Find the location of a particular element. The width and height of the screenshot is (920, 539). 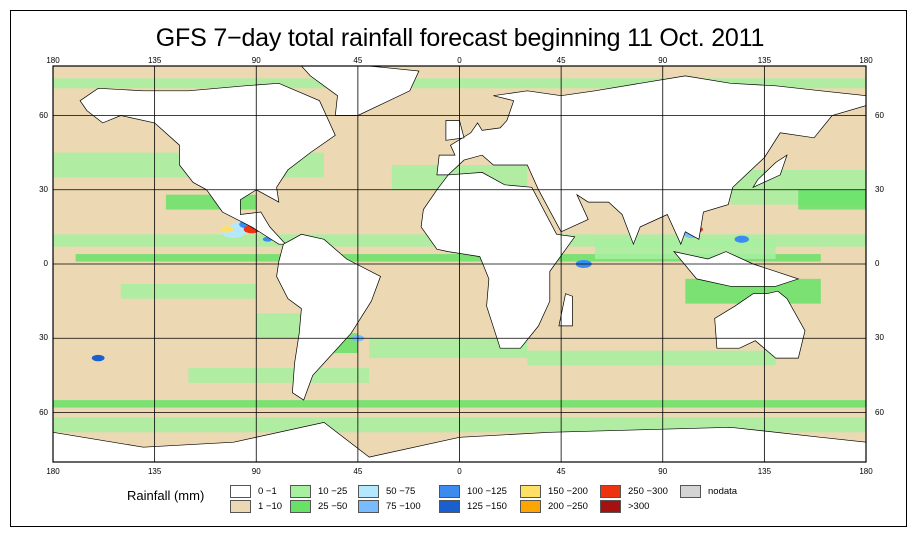

y-tick-right: 0 is located at coordinates (877, 263).